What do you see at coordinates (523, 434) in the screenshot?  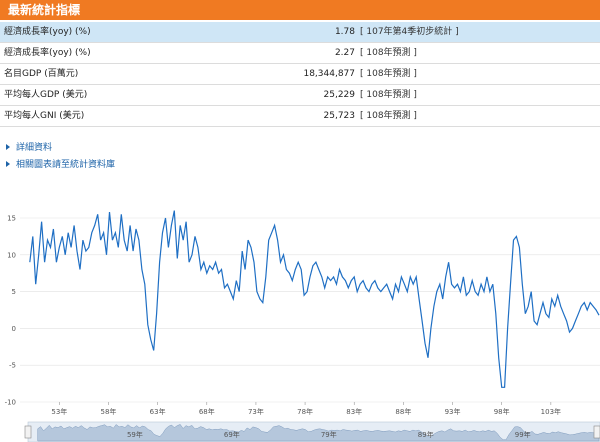 I see `navigator-tick-label: 99年` at bounding box center [523, 434].